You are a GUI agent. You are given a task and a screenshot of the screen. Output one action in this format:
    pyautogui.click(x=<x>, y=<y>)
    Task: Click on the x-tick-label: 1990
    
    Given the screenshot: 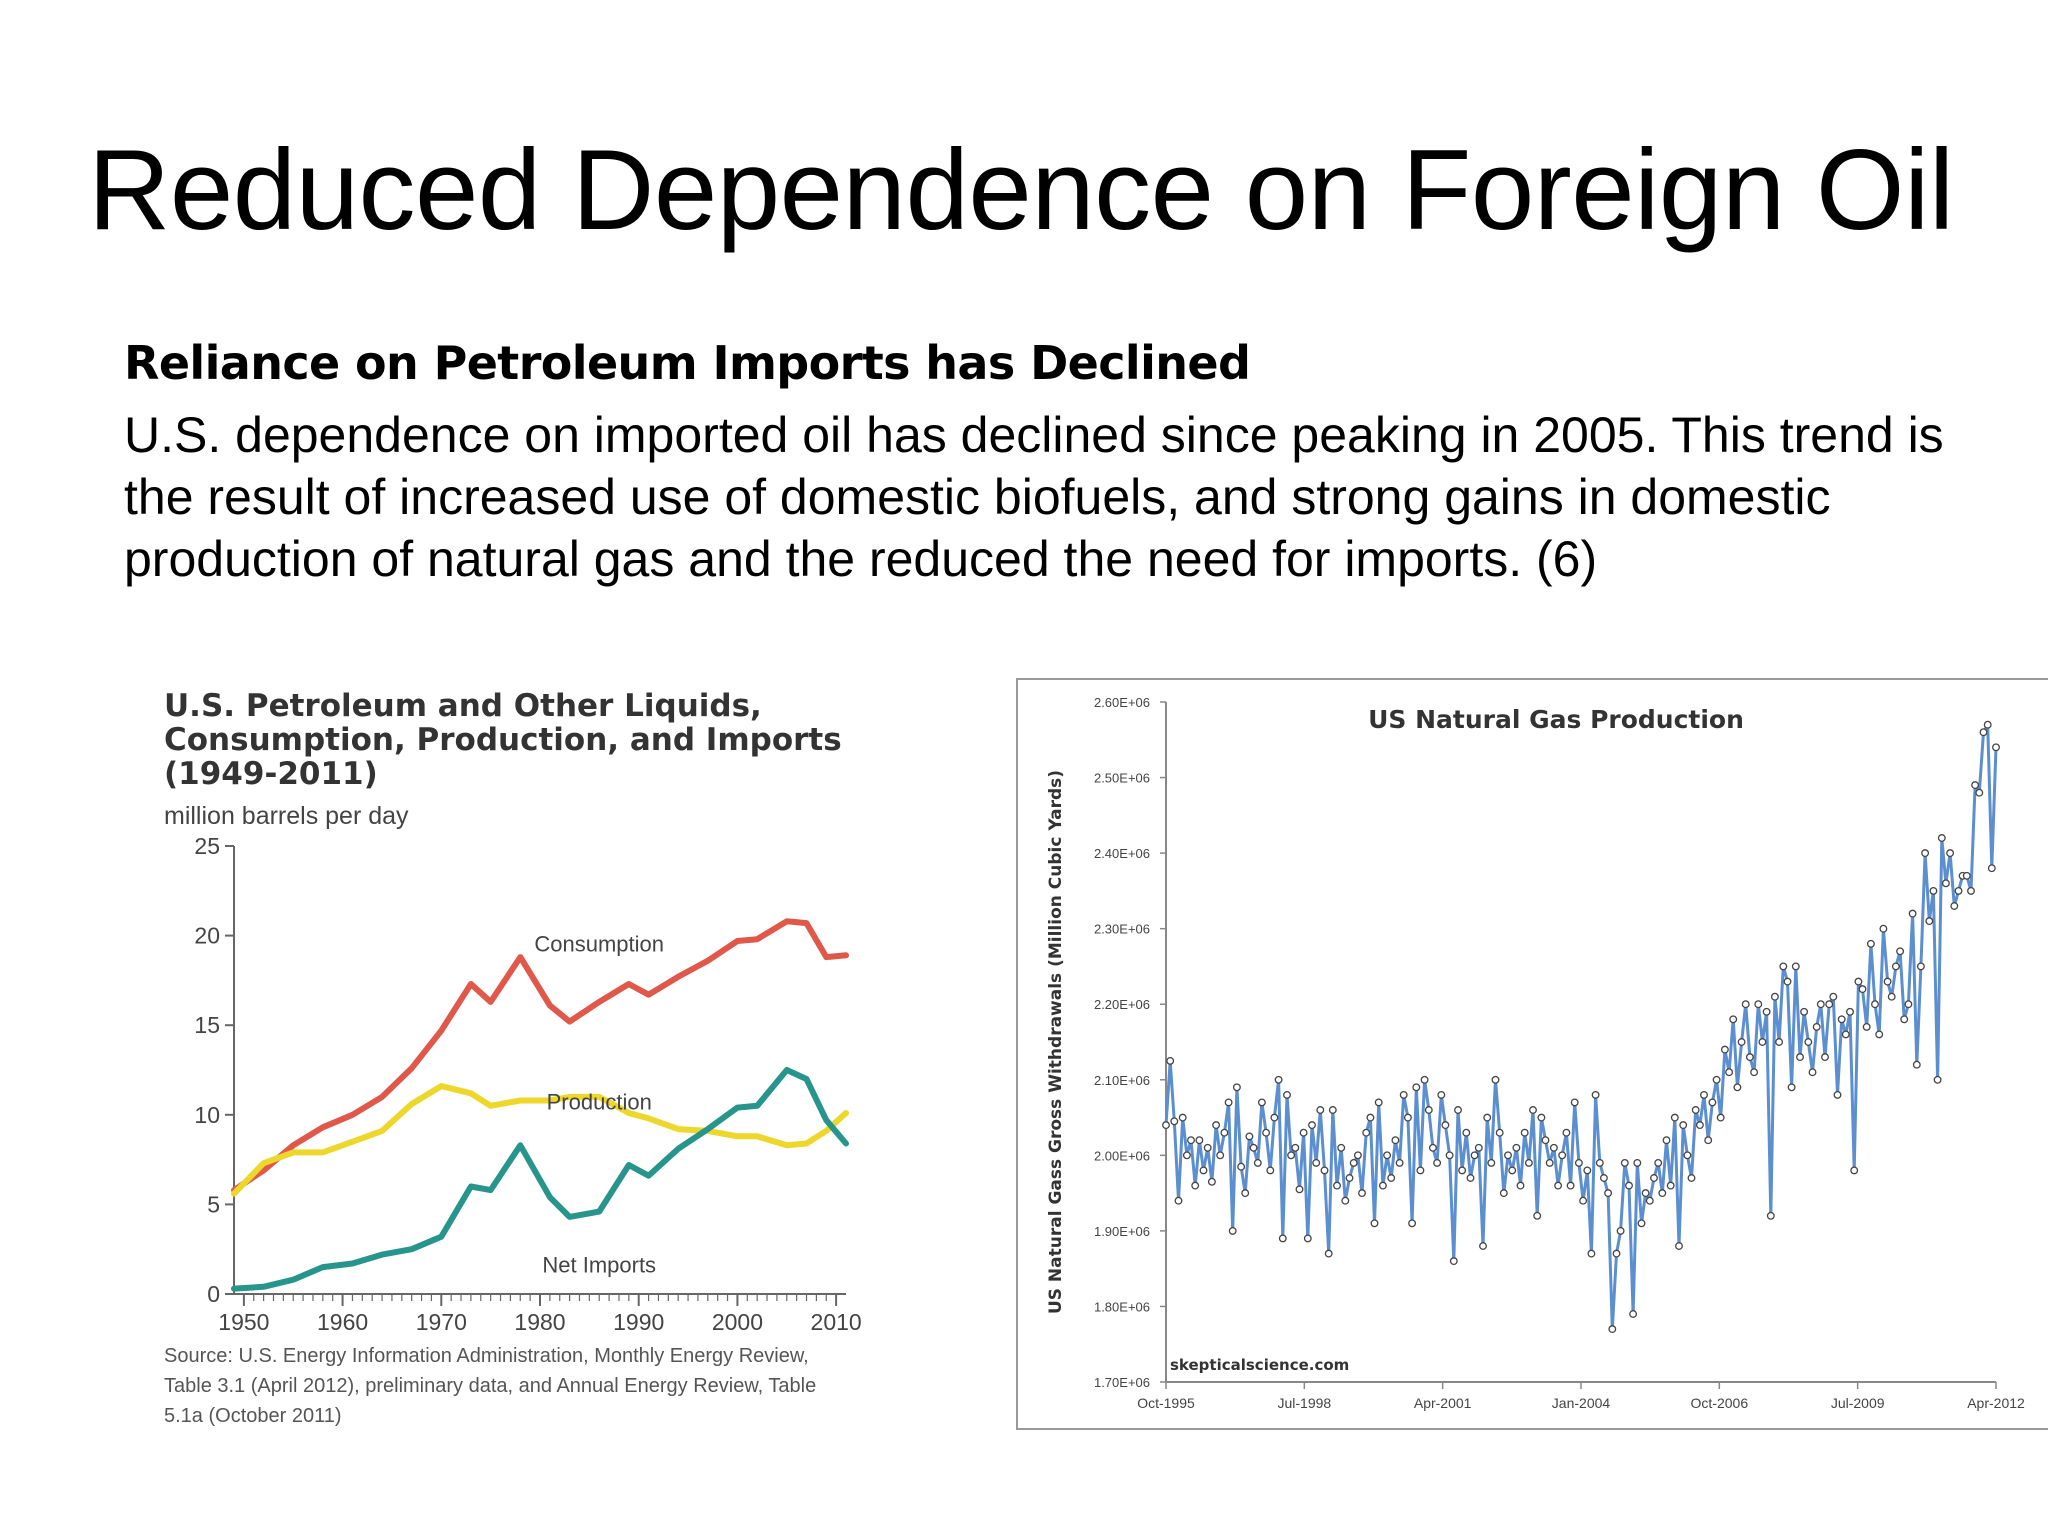 What is the action you would take?
    pyautogui.click(x=638, y=1322)
    